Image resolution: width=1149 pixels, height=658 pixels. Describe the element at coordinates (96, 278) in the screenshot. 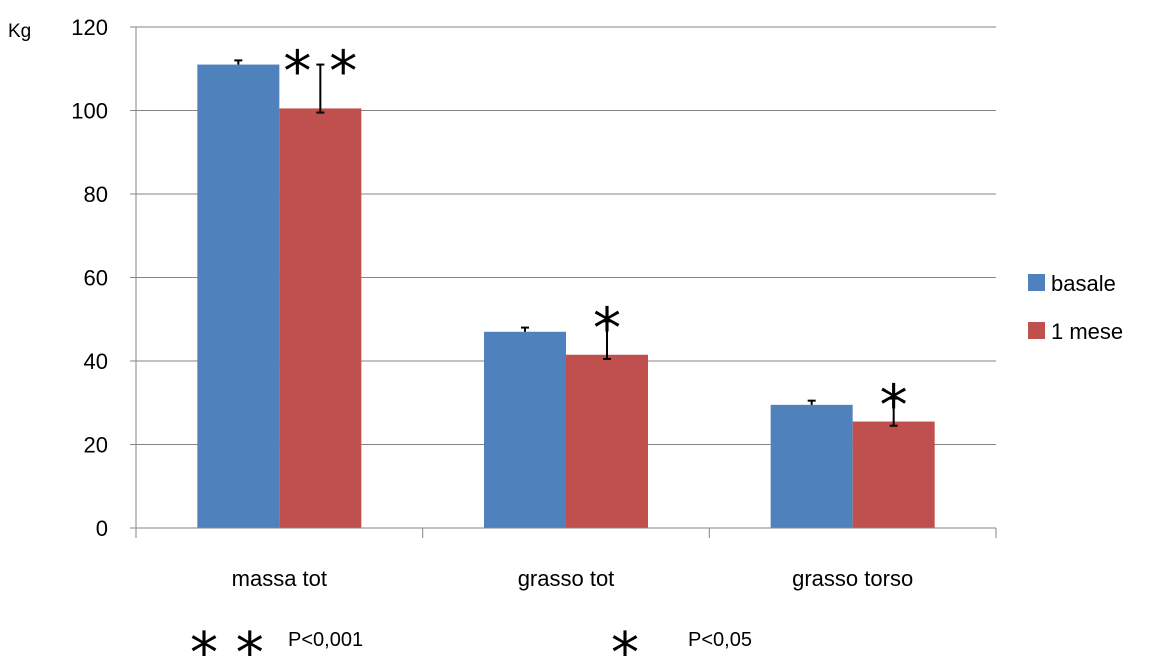

I see `y-tick-label: 60` at that location.